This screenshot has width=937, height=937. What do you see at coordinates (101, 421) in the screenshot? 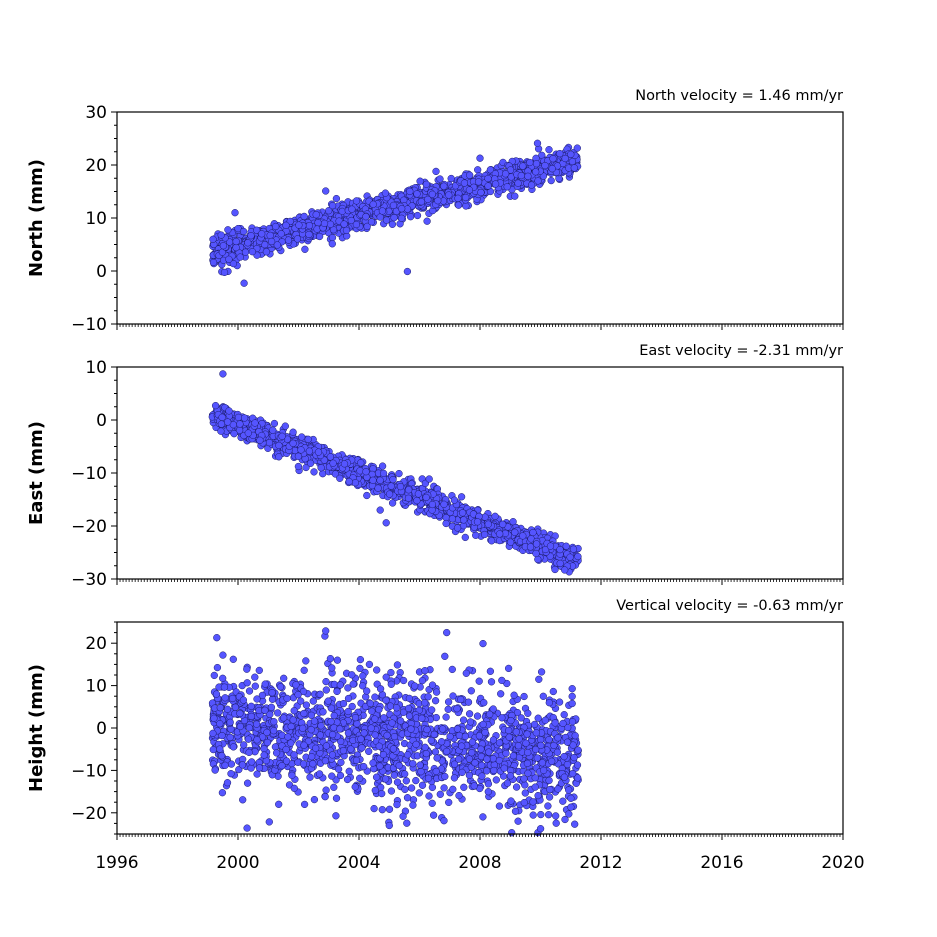
I see `y-tick-label: 0` at bounding box center [101, 421].